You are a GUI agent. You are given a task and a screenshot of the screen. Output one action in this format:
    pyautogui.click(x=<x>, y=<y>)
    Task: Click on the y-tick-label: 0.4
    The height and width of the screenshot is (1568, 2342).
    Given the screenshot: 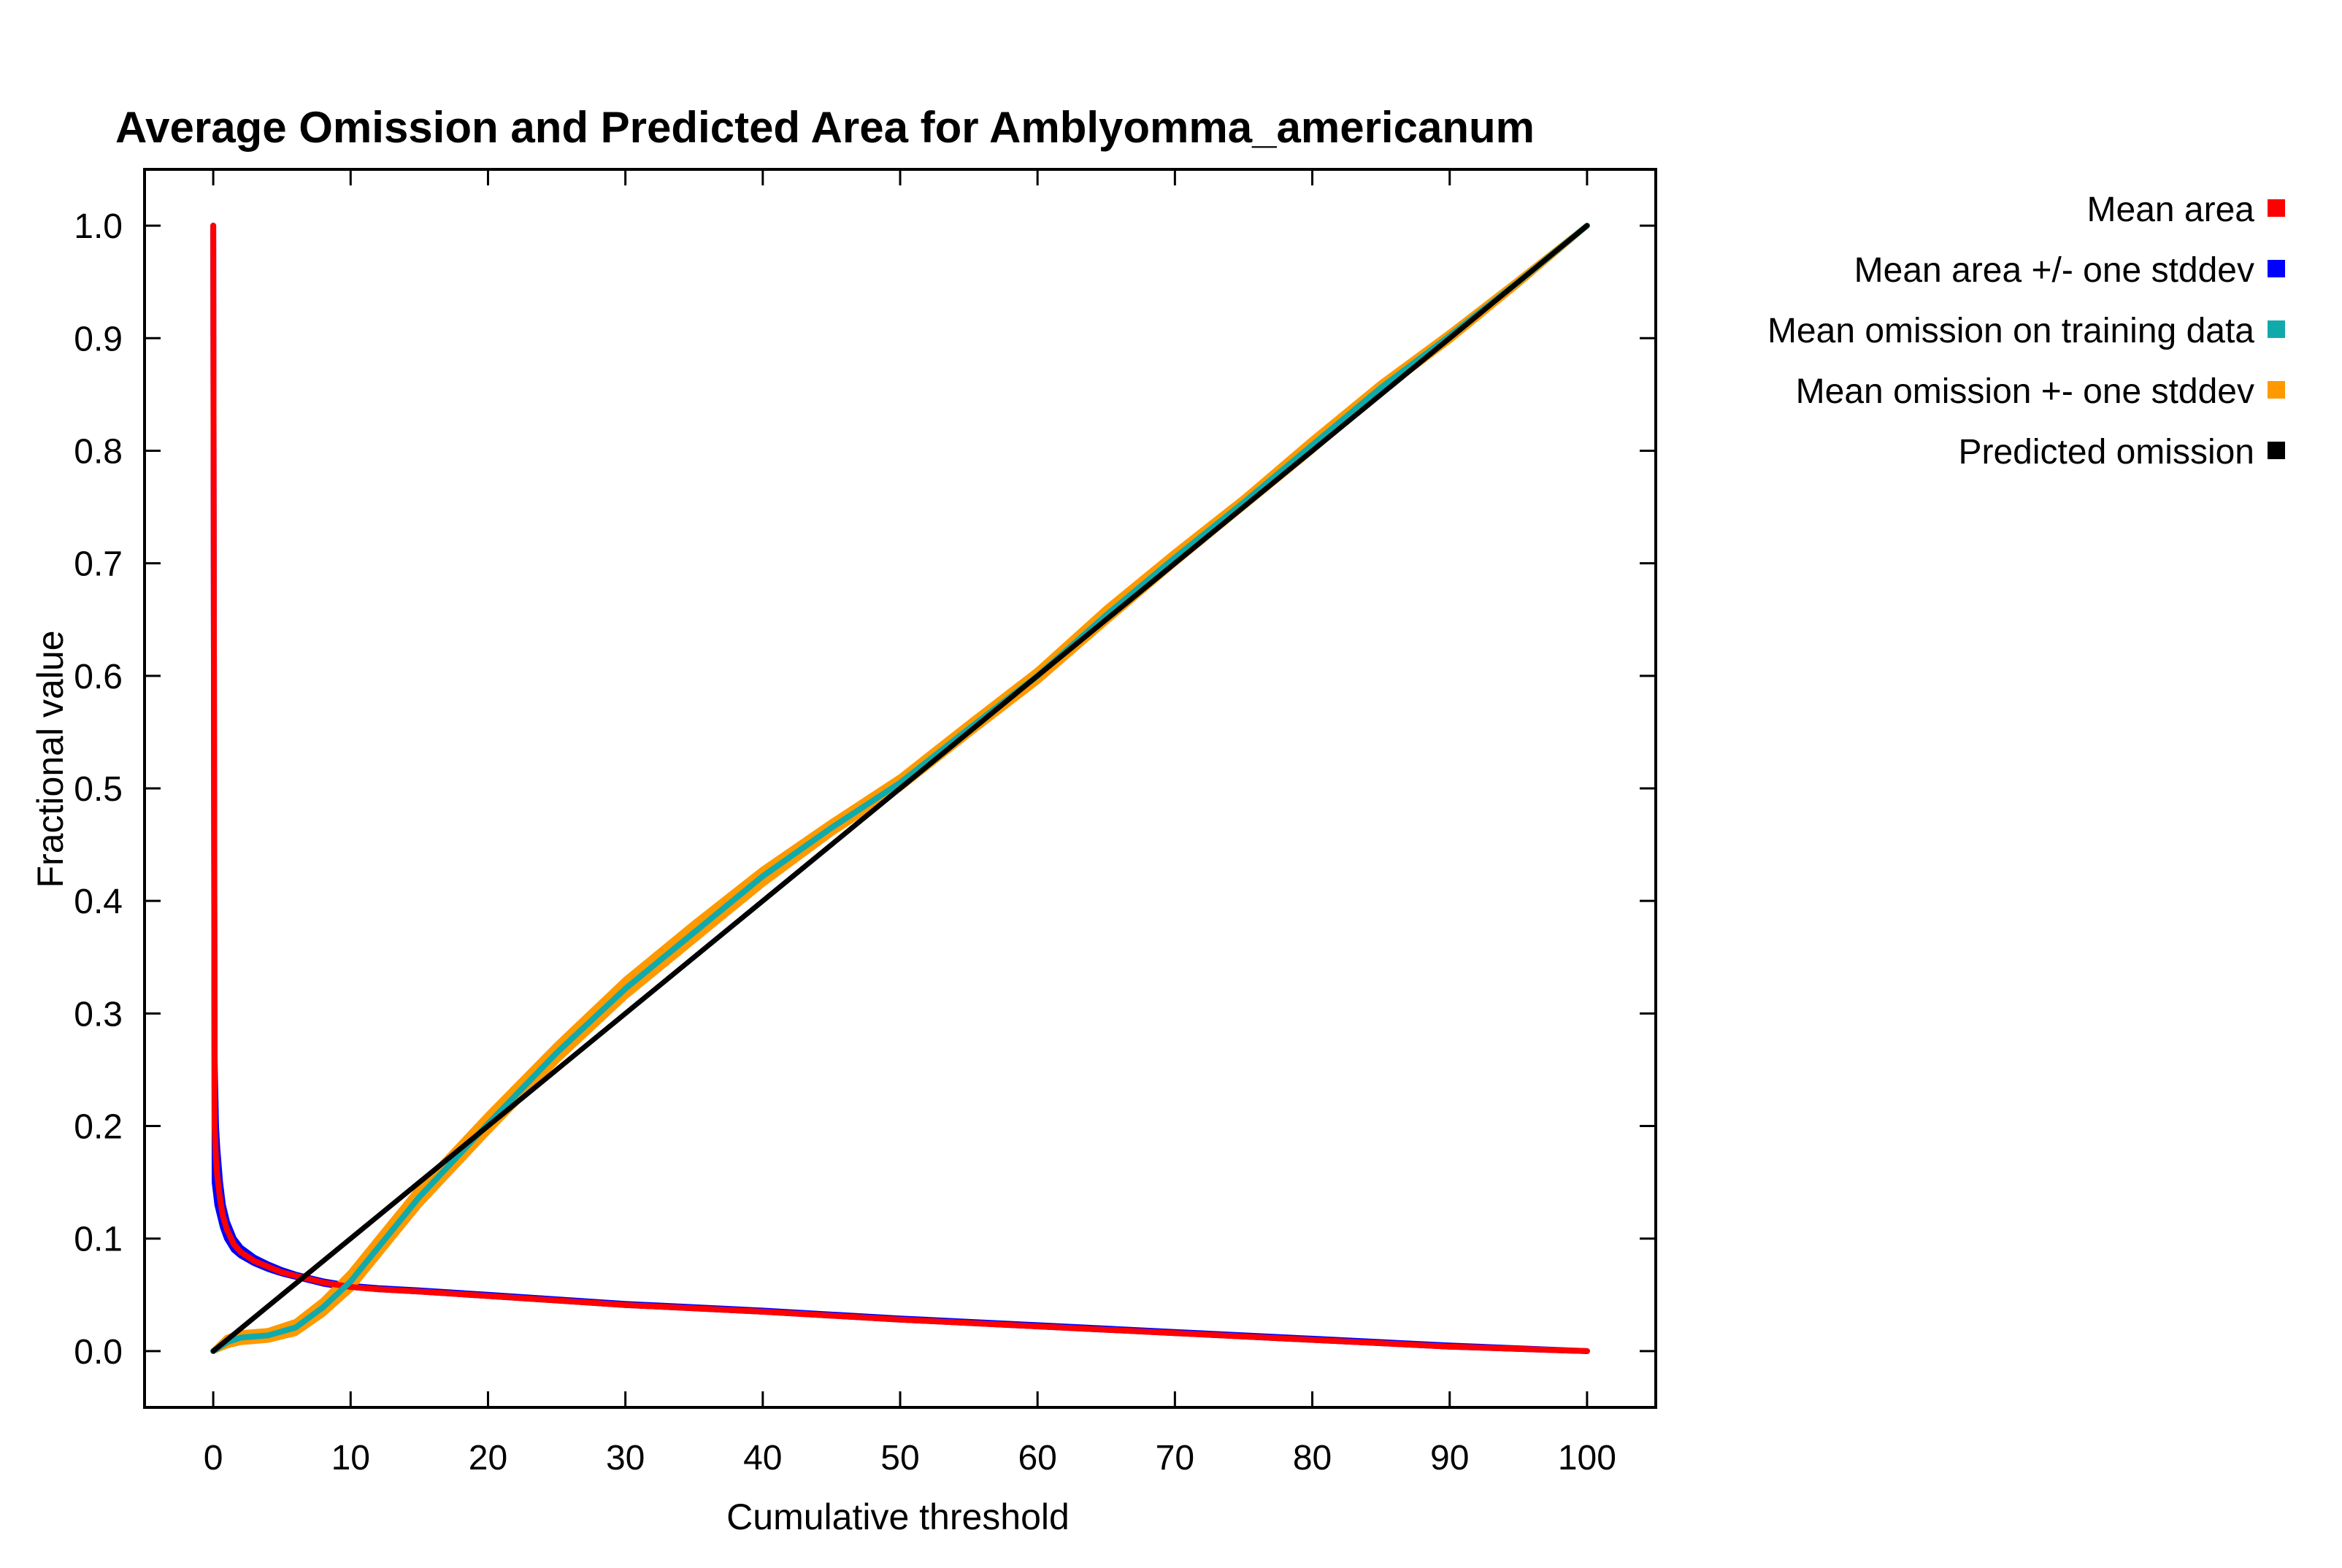 What is the action you would take?
    pyautogui.click(x=99, y=902)
    